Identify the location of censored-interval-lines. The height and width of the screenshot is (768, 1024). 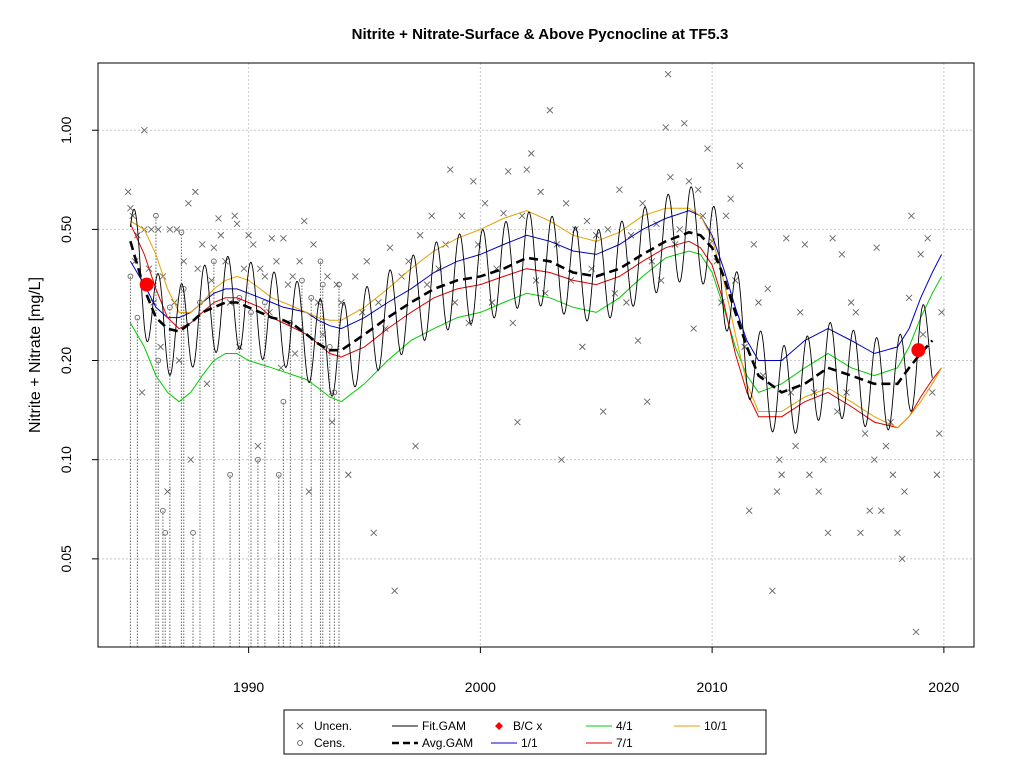
(234, 431).